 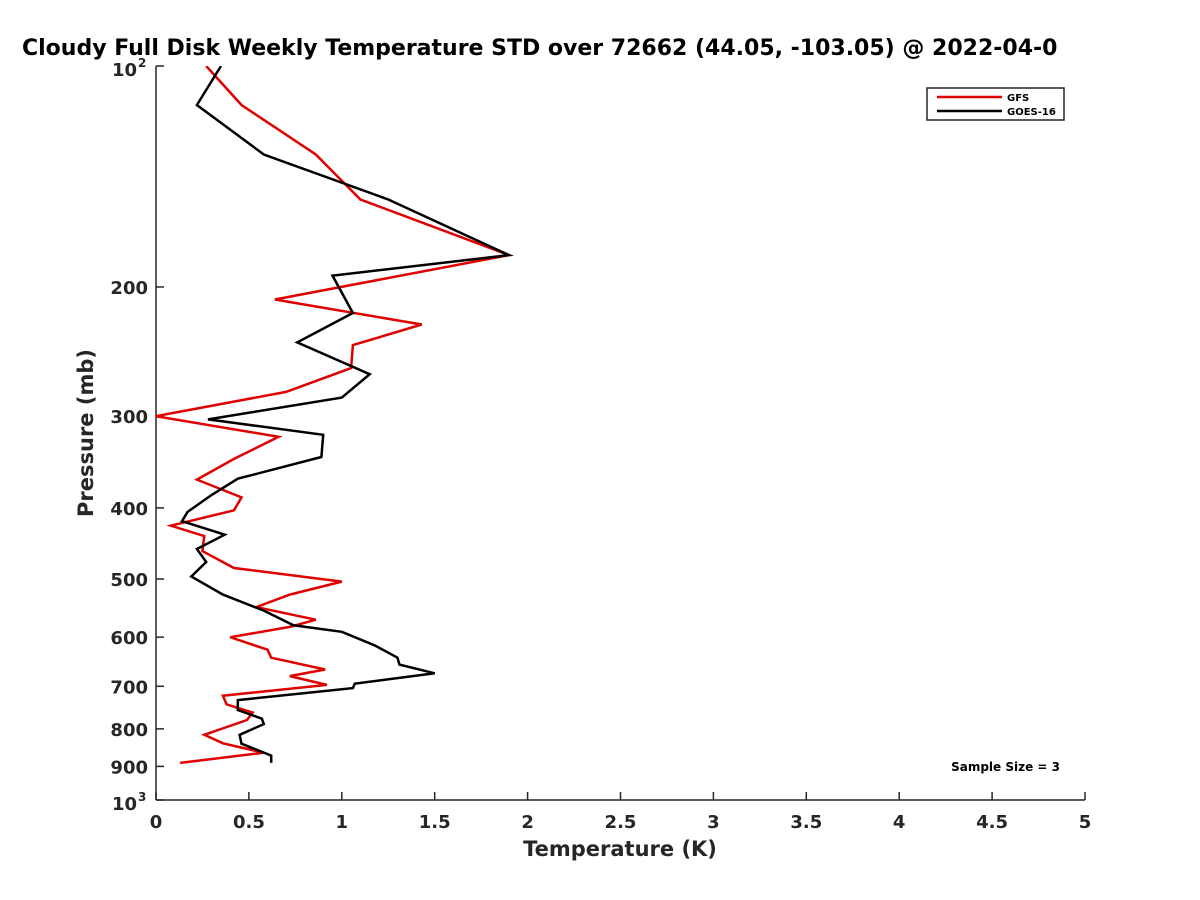 What do you see at coordinates (129, 638) in the screenshot?
I see `y-tick-label: 600` at bounding box center [129, 638].